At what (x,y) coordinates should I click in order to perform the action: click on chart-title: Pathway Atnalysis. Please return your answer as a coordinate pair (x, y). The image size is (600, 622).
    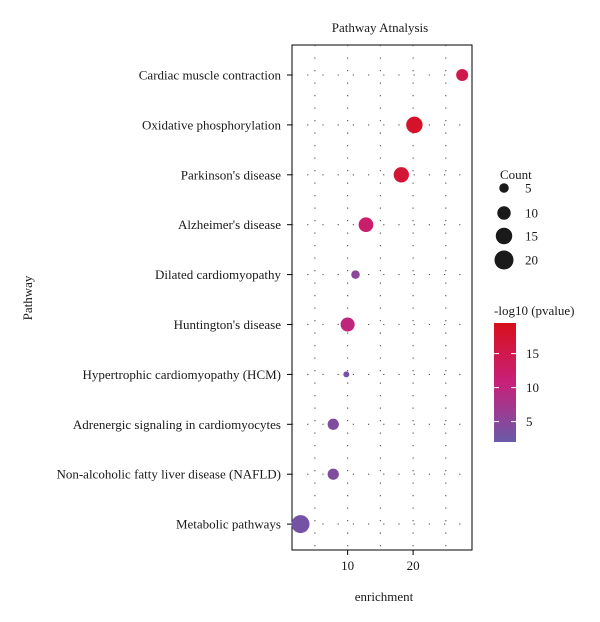
    Looking at the image, I should click on (380, 27).